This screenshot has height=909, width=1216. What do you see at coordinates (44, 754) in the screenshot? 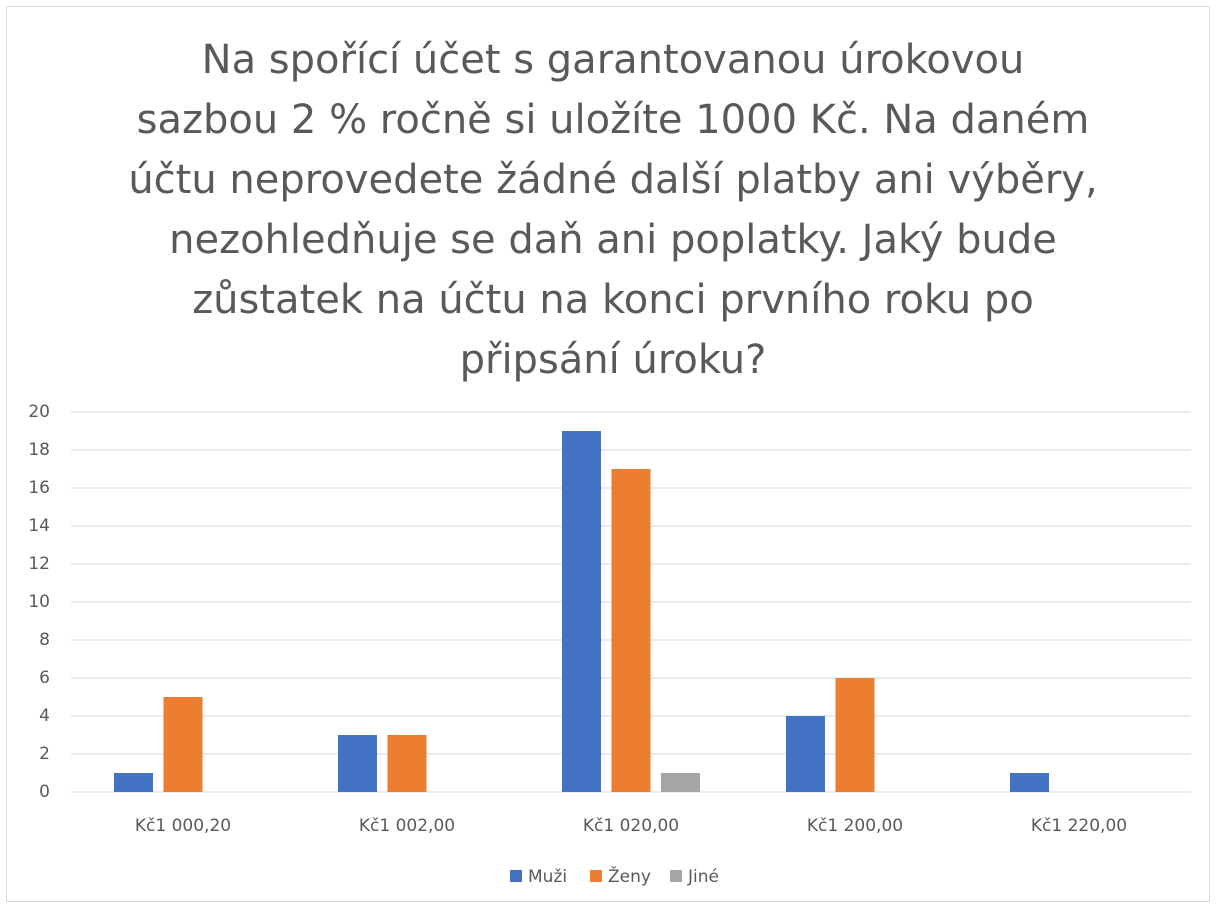
I see `y-tick-label: 2` at bounding box center [44, 754].